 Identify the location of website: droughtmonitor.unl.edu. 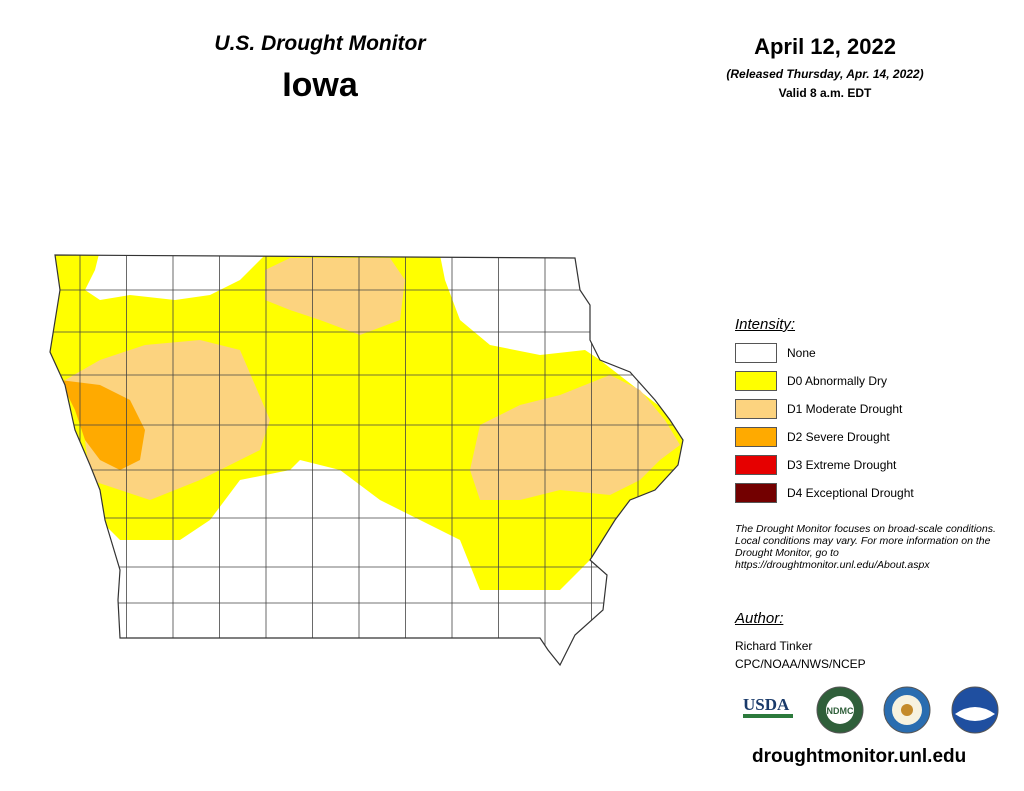
(859, 756).